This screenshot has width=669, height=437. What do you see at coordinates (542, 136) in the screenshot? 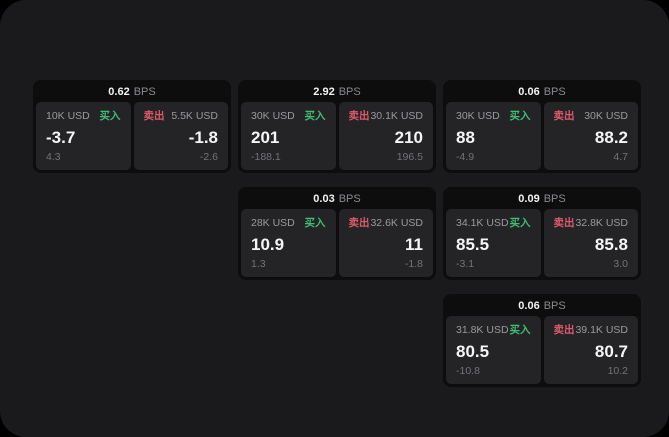
I see `quote-panels: 30K USD 买入 88 -4.9 卖出 30K USD 88.2 4.7` at bounding box center [542, 136].